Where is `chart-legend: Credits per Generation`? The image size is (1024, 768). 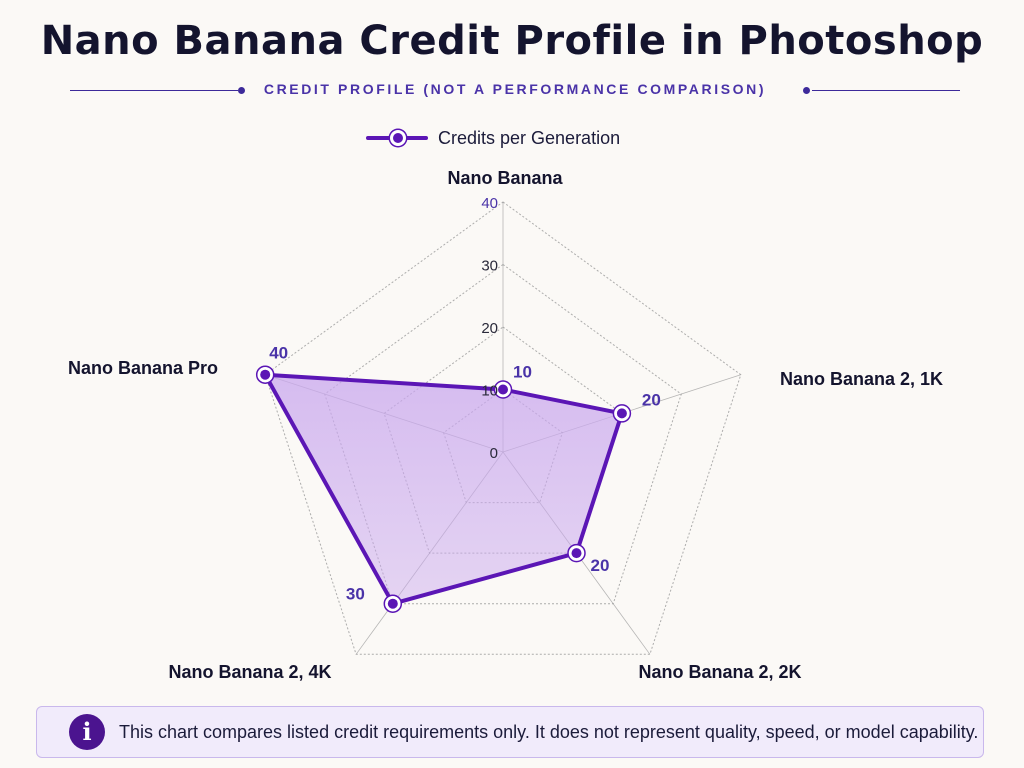 chart-legend: Credits per Generation is located at coordinates (493, 138).